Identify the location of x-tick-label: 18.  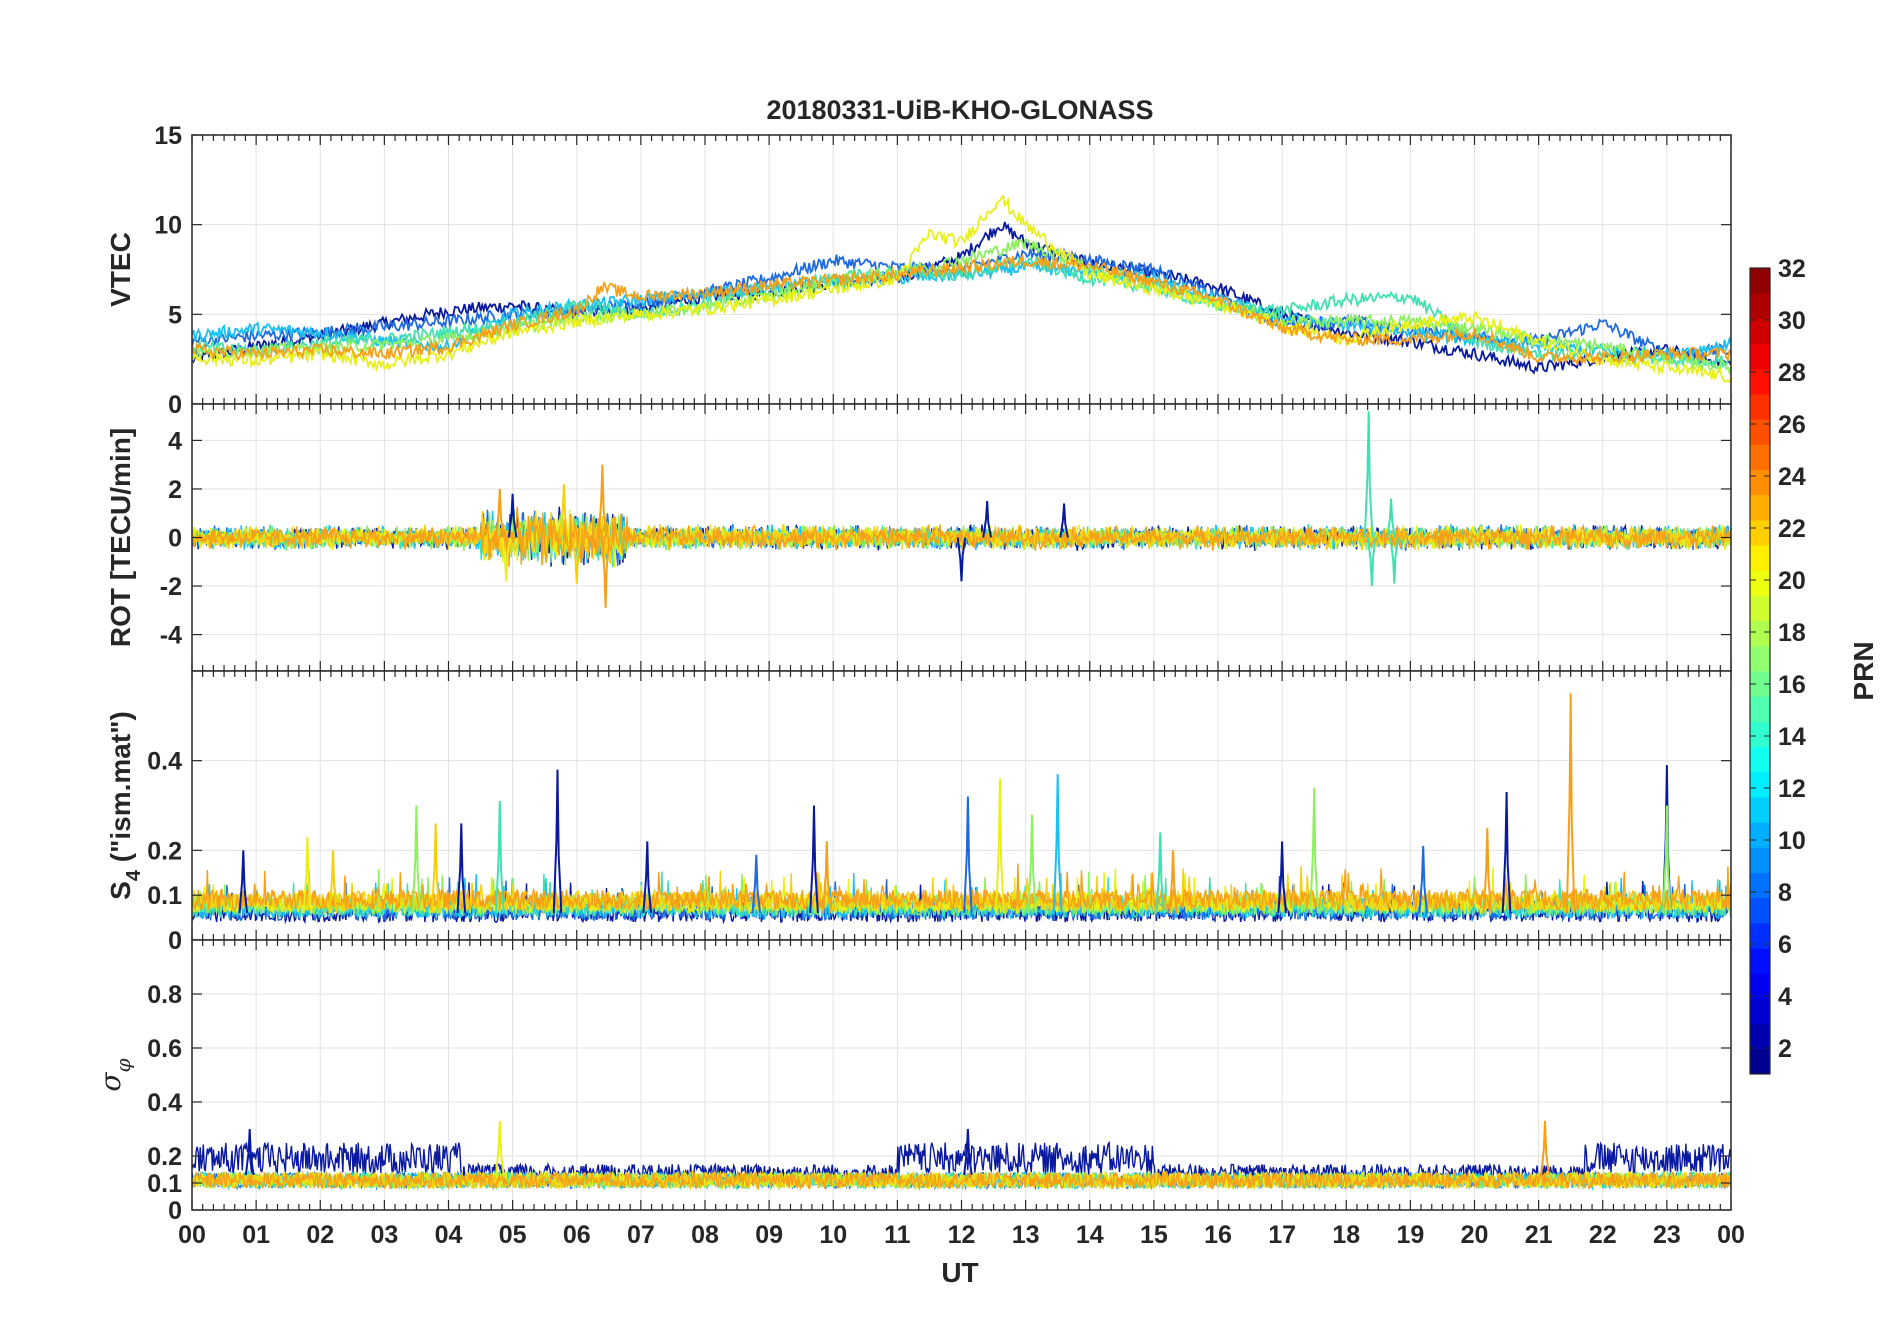
(1346, 1235).